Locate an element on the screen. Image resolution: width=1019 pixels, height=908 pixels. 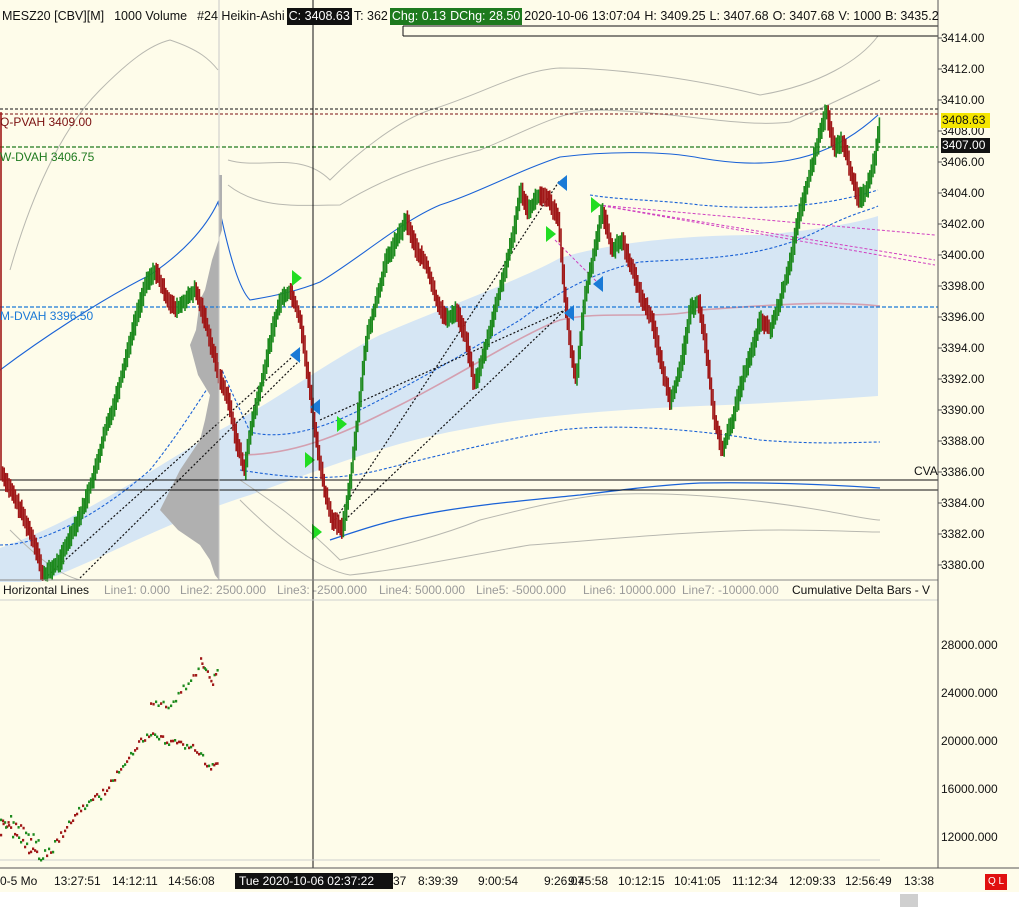
sell-marker-icon is located at coordinates (598, 284).